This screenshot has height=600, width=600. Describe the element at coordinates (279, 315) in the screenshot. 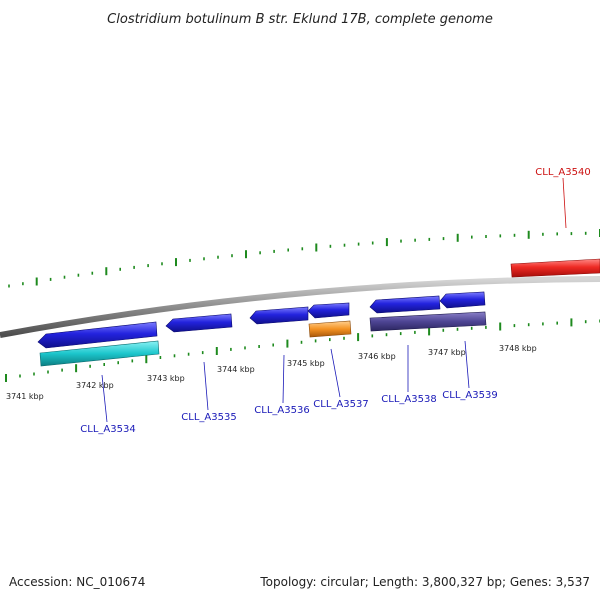

I see `gene-feature-cll-a3536` at that location.